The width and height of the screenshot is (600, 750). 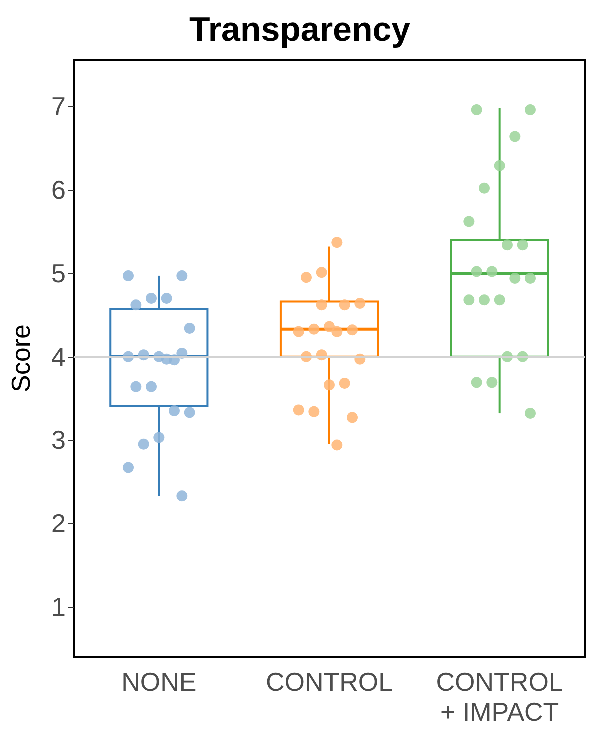 What do you see at coordinates (59, 273) in the screenshot?
I see `y-tick-label: 5` at bounding box center [59, 273].